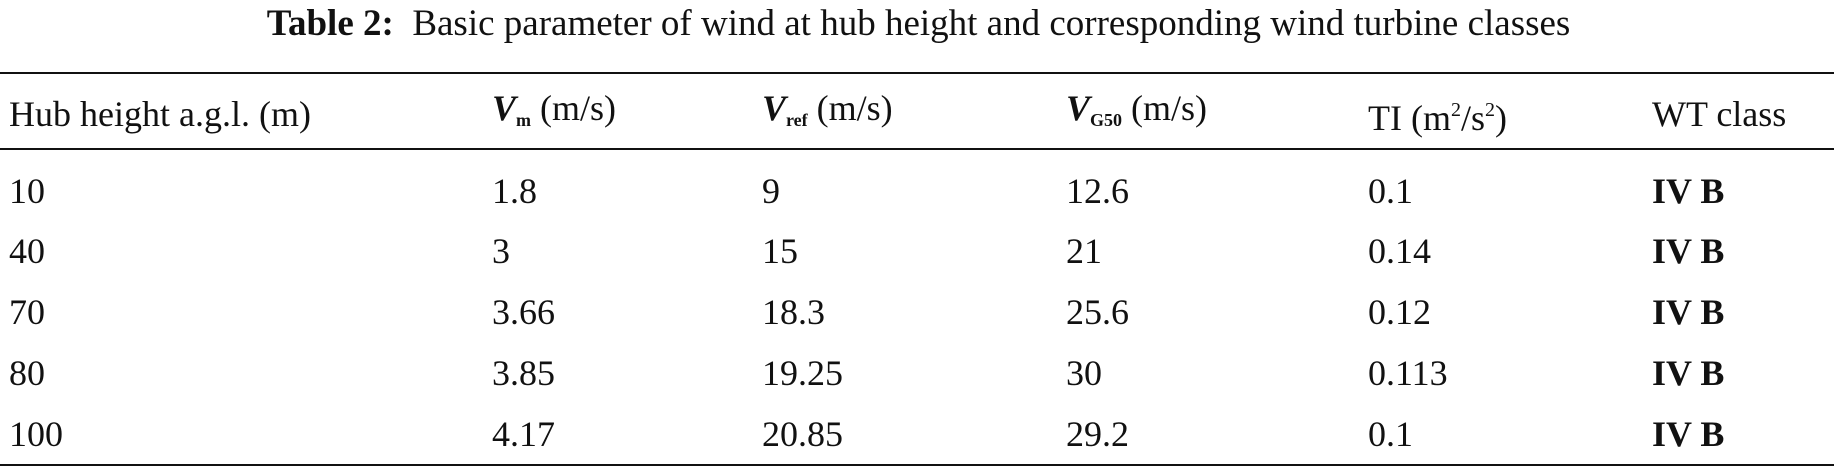 The height and width of the screenshot is (475, 1837). I want to click on header-text: WT class, so click(1719, 114).